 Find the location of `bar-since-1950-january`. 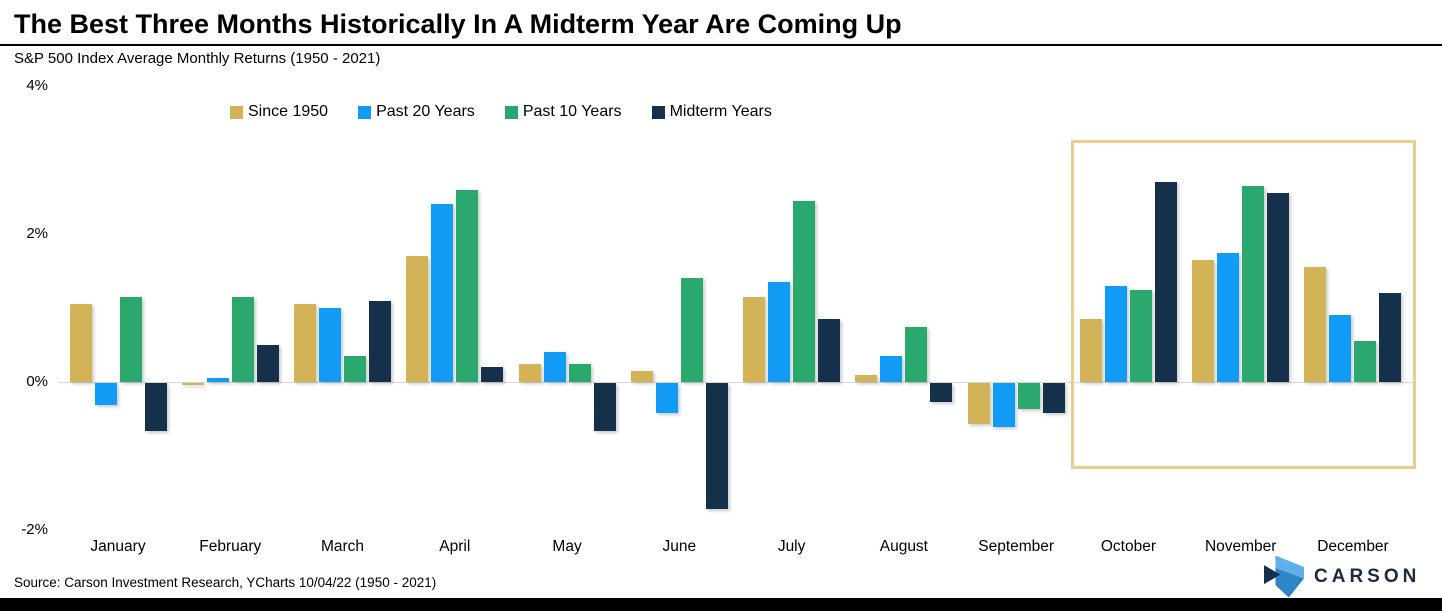

bar-since-1950-january is located at coordinates (80, 343).